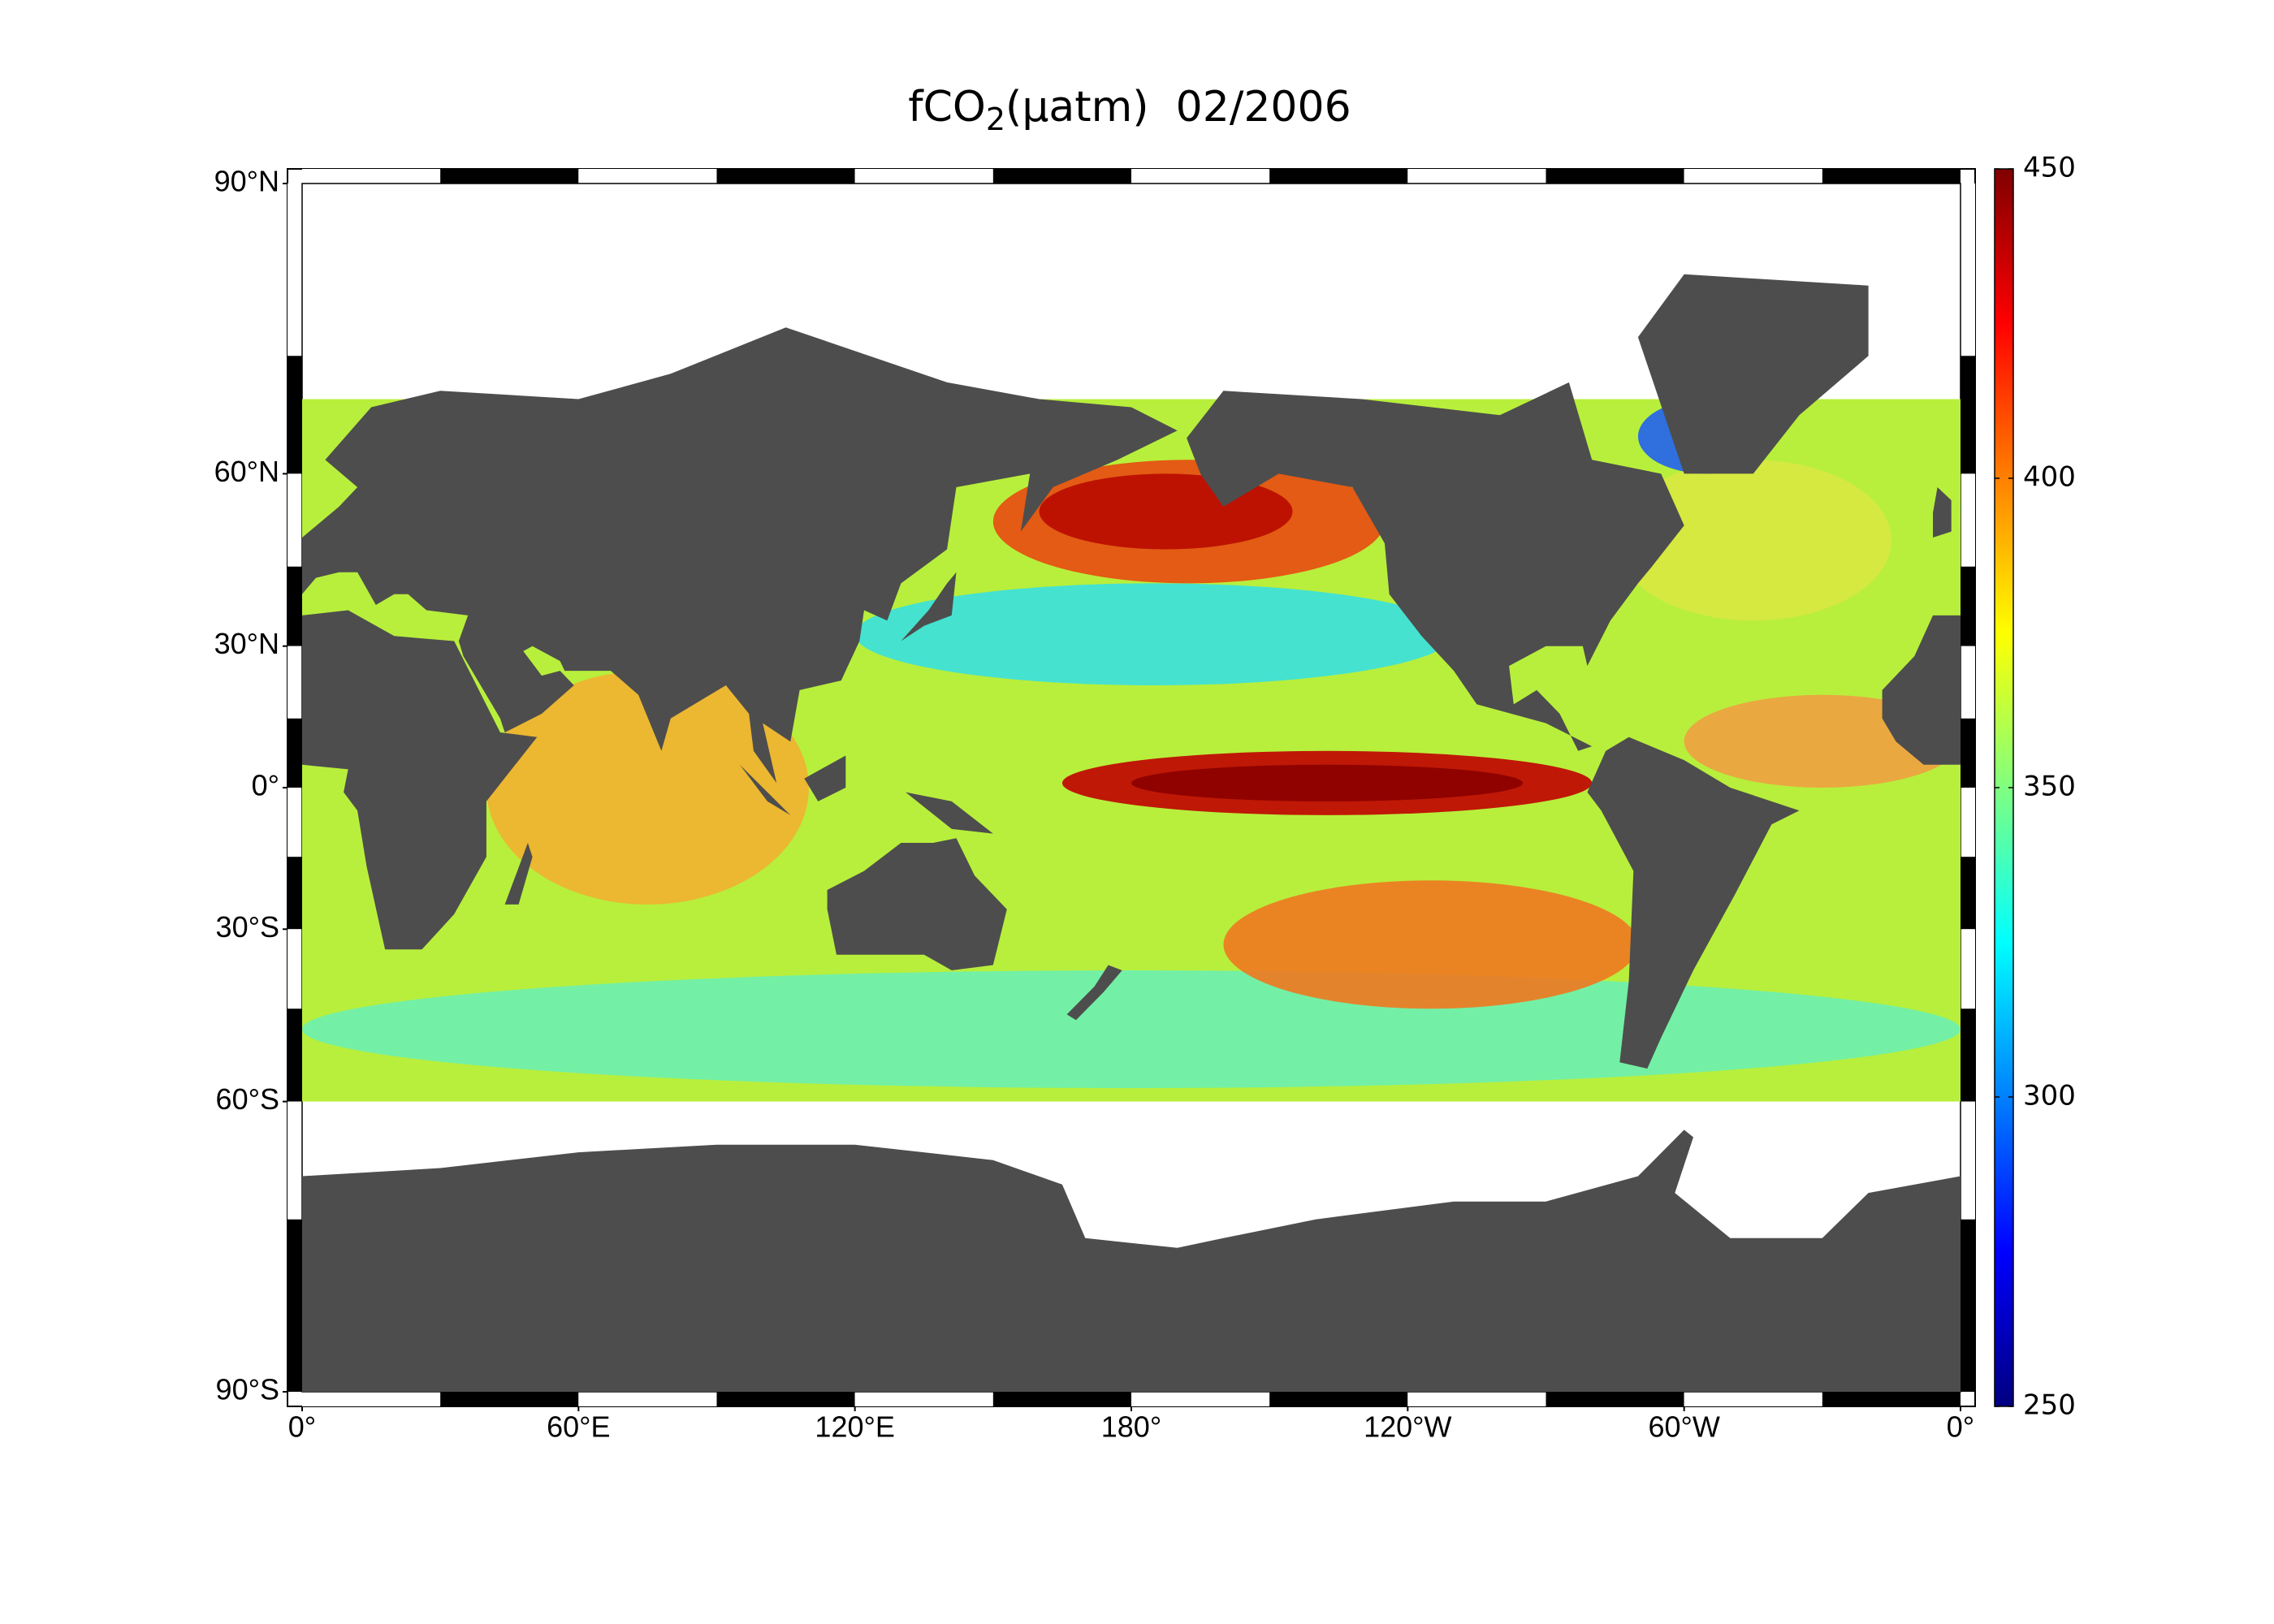 Image resolution: width=2274 pixels, height=1624 pixels. What do you see at coordinates (995, 120) in the screenshot?
I see `title-subscript: 2` at bounding box center [995, 120].